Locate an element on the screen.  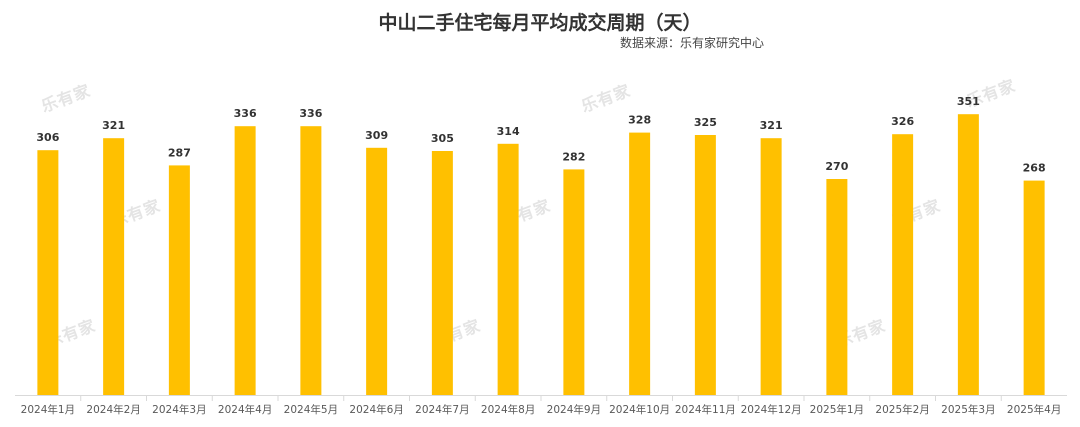
x-tick-label: 2024年3月 is located at coordinates (179, 409).